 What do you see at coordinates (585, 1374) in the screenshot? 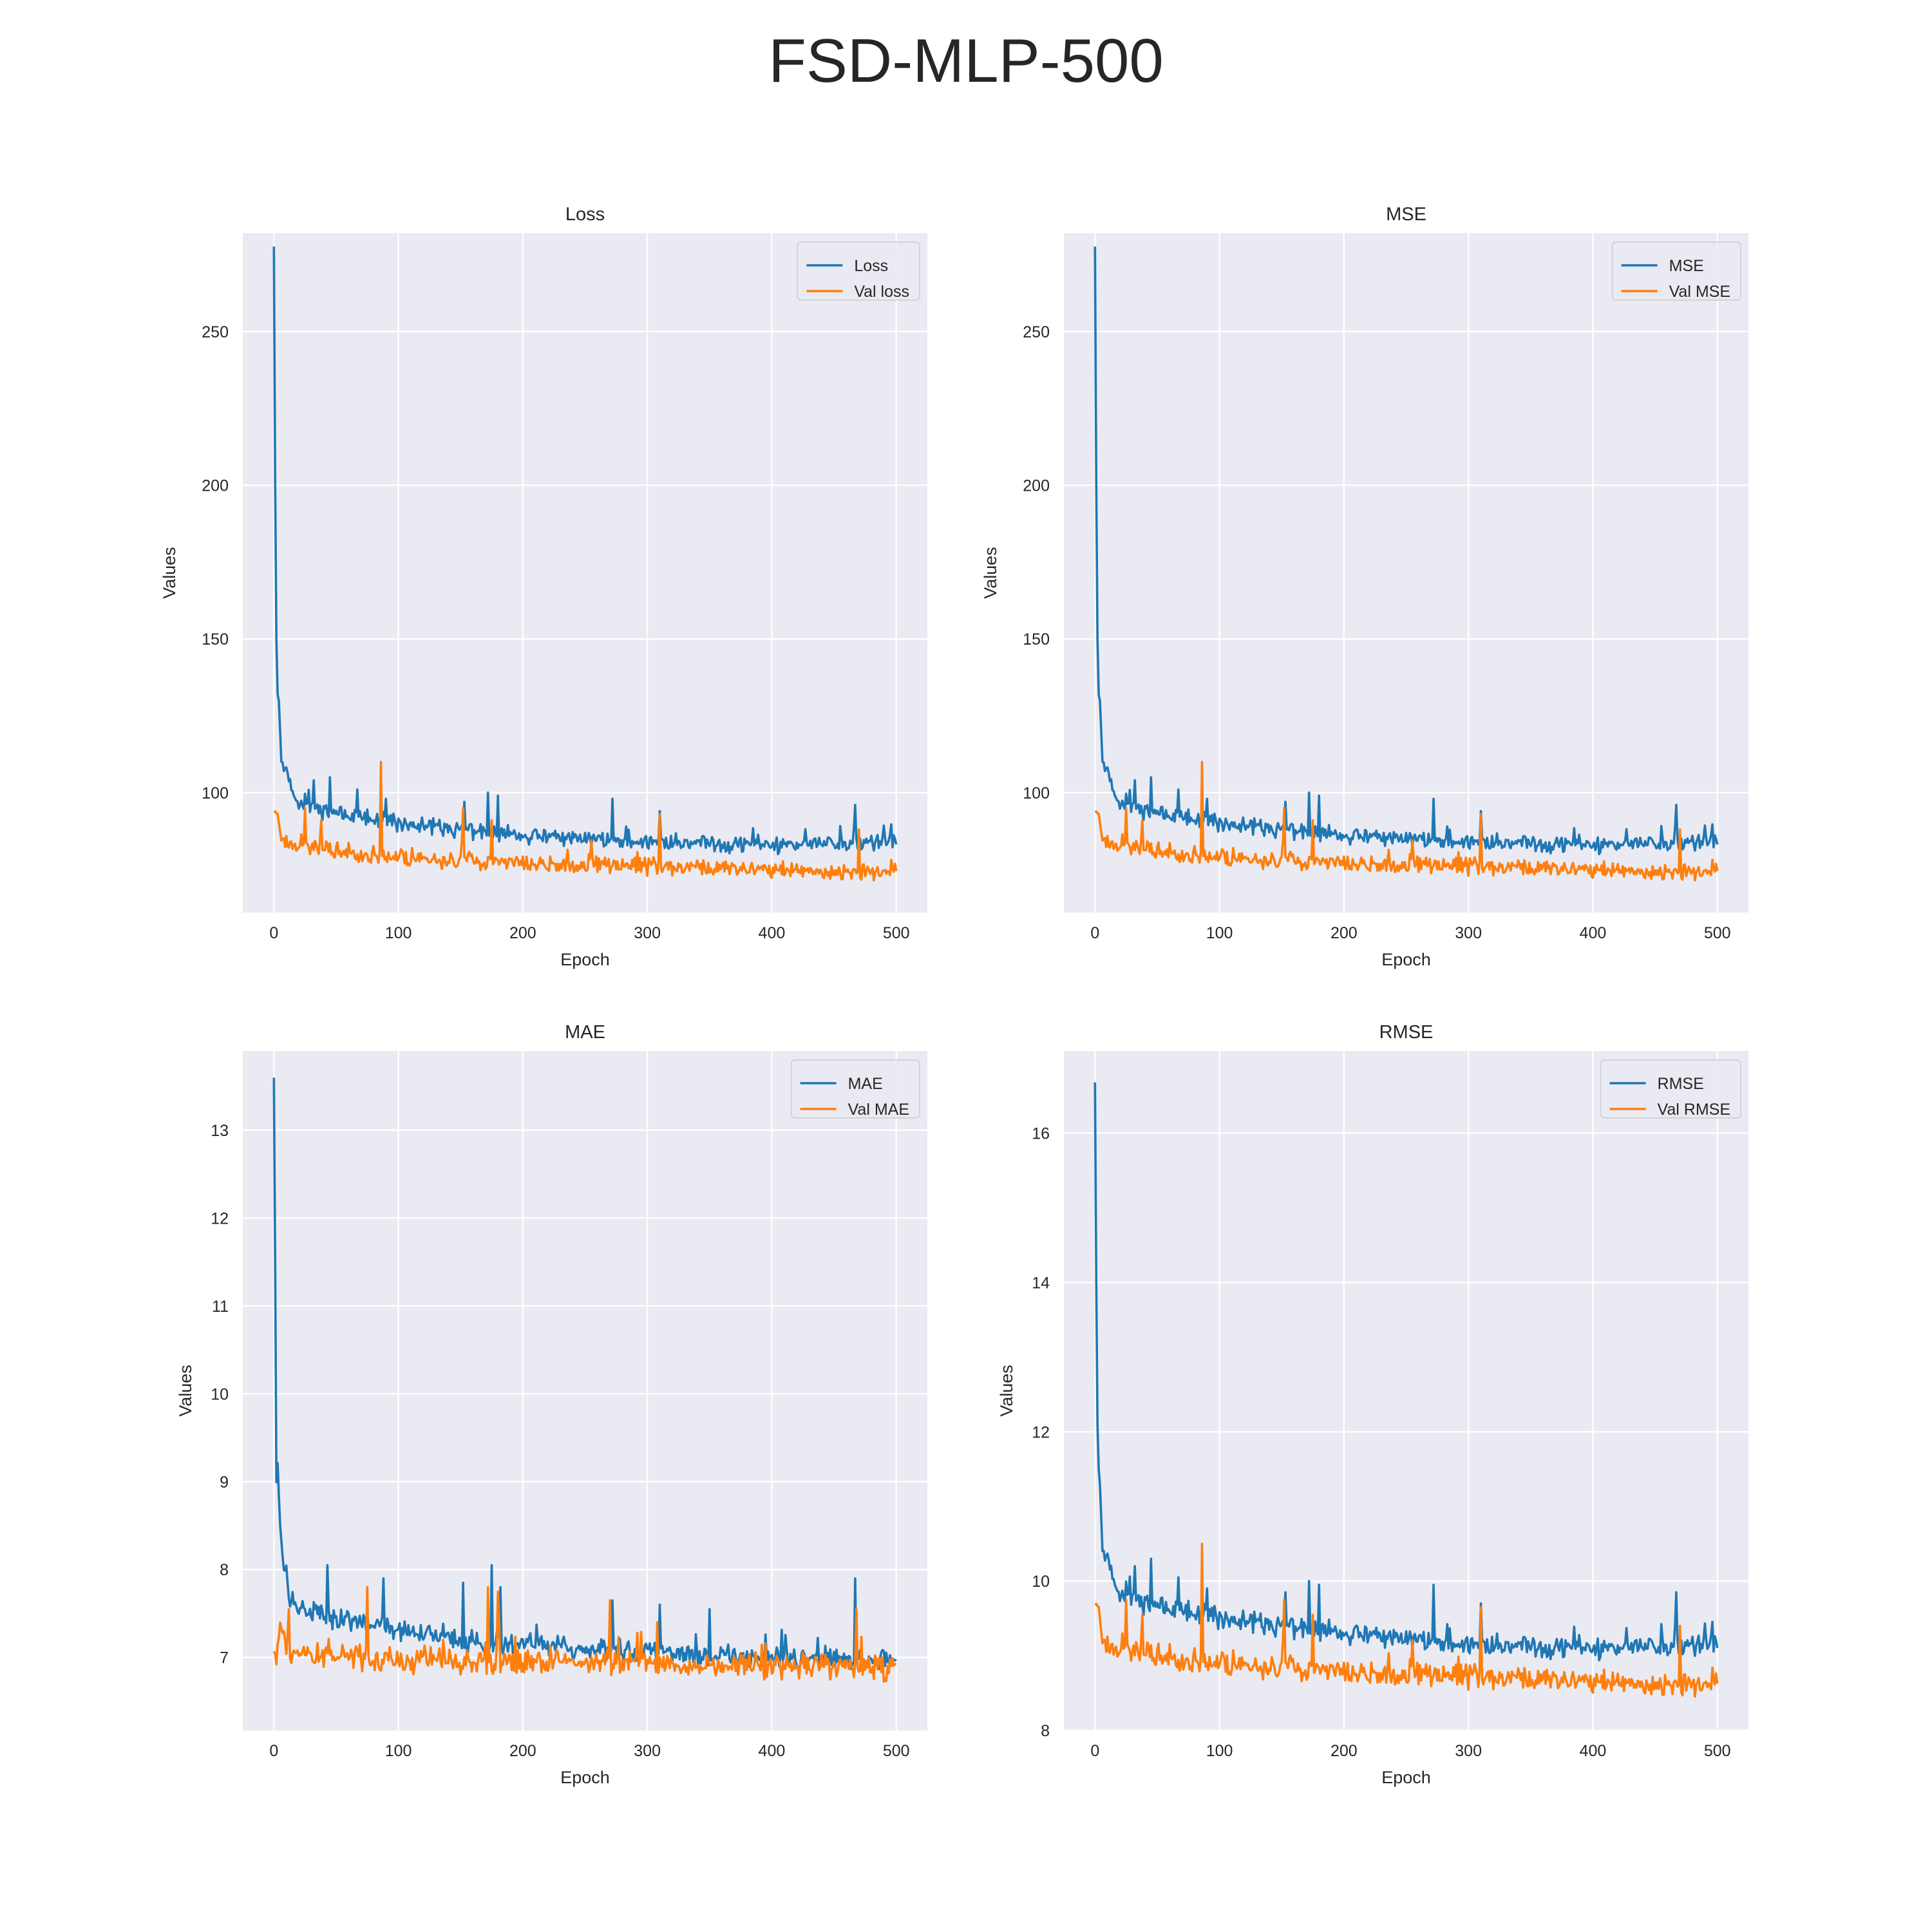
I see `mae-line` at bounding box center [585, 1374].